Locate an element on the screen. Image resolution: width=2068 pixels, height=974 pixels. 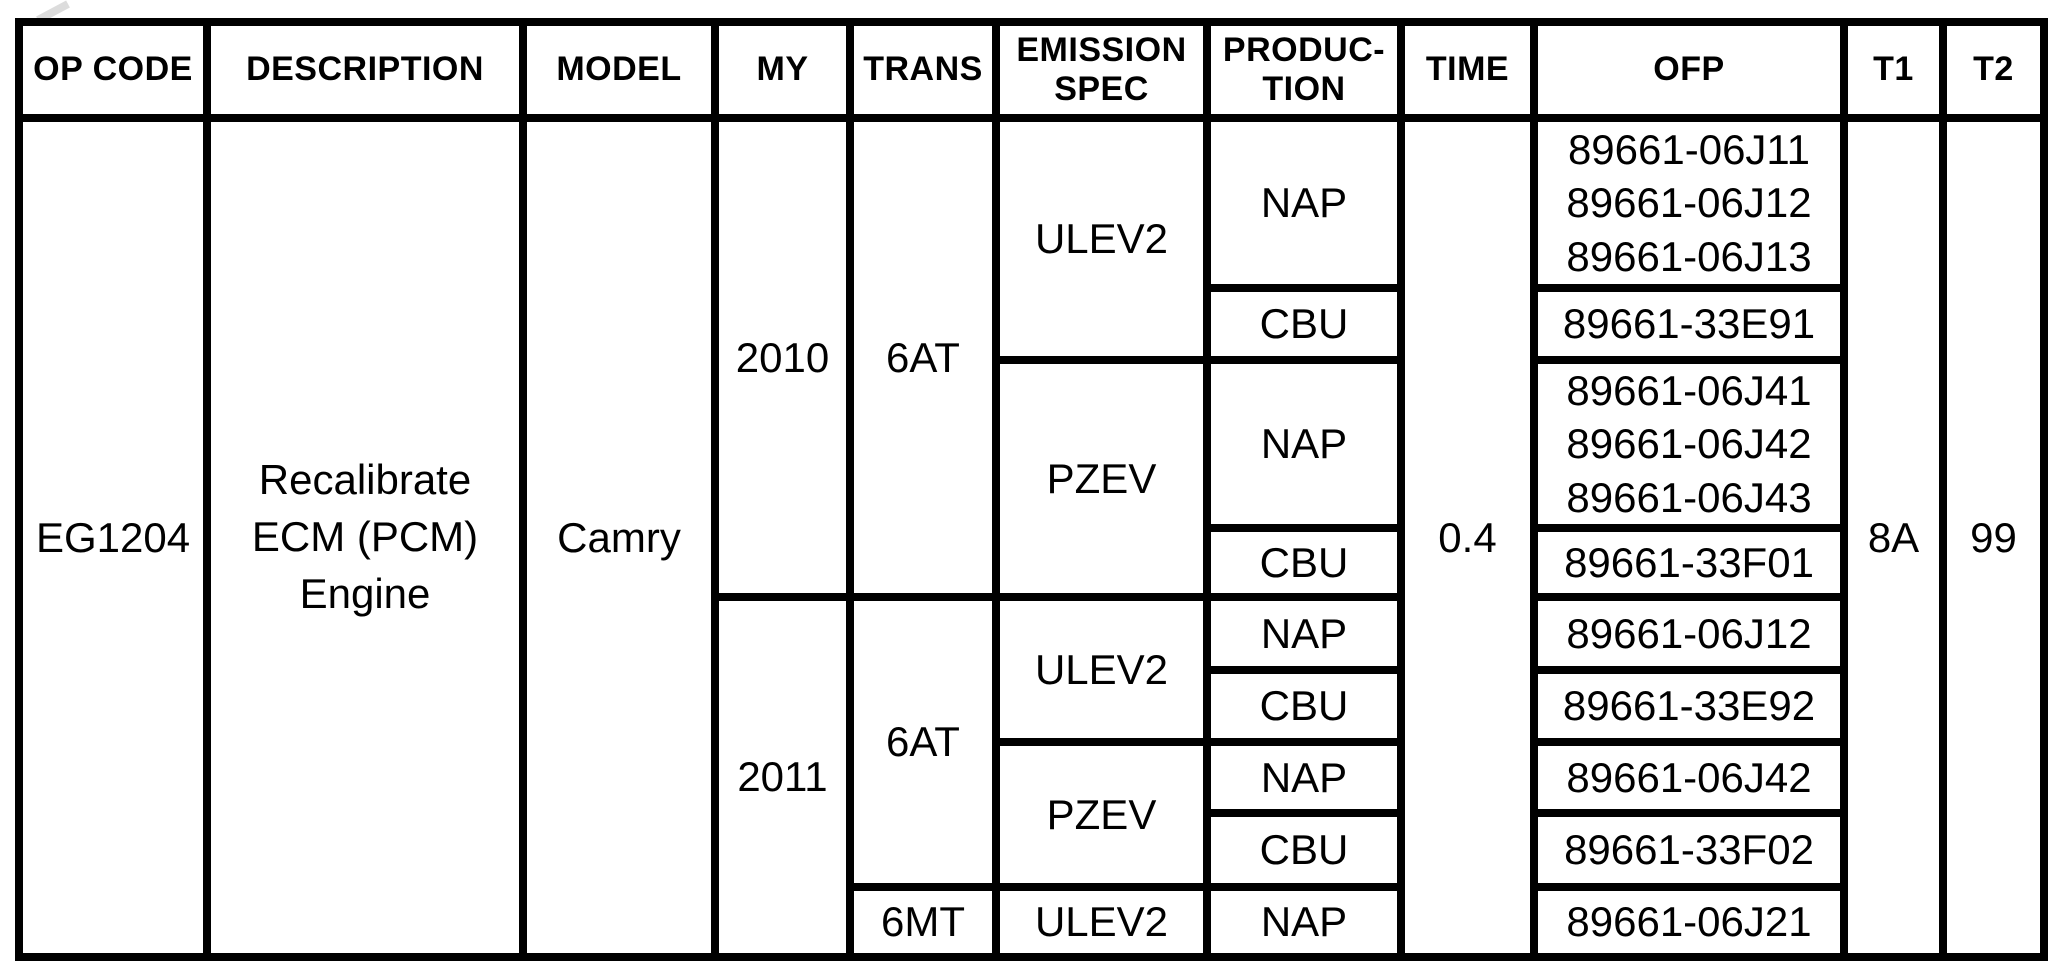
col-header-t2: T2 is located at coordinates (1993, 70).